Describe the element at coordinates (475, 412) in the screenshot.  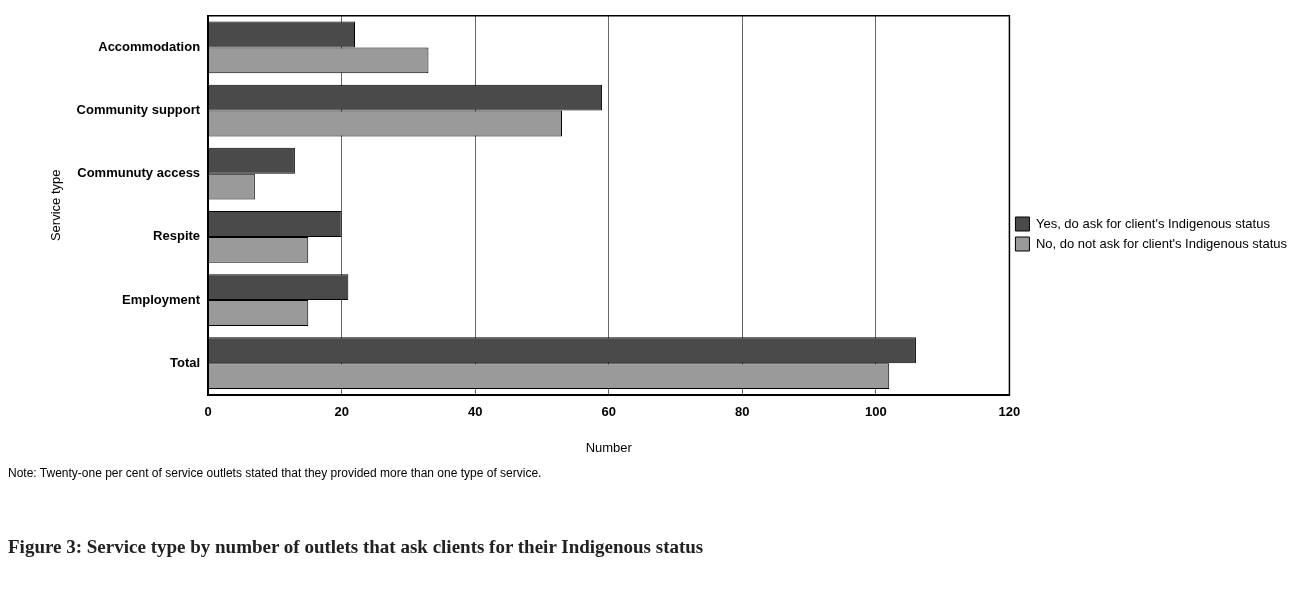
I see `x-tick-label: 40` at that location.